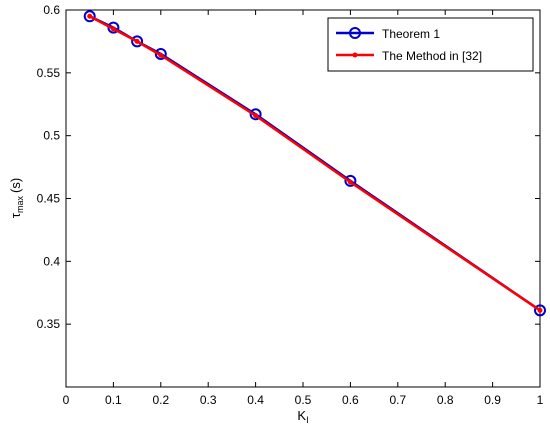  What do you see at coordinates (492, 400) in the screenshot?
I see `x-tick-label: 0.9` at bounding box center [492, 400].